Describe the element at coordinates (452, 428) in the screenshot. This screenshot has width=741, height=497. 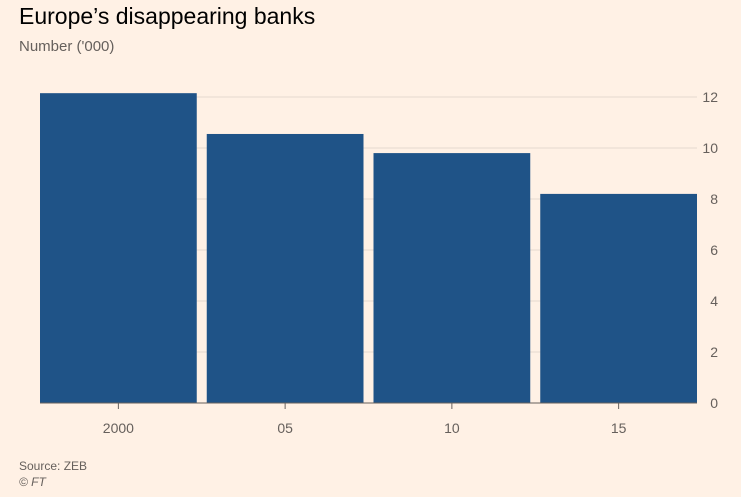
I see `x-tick-label: 10` at that location.